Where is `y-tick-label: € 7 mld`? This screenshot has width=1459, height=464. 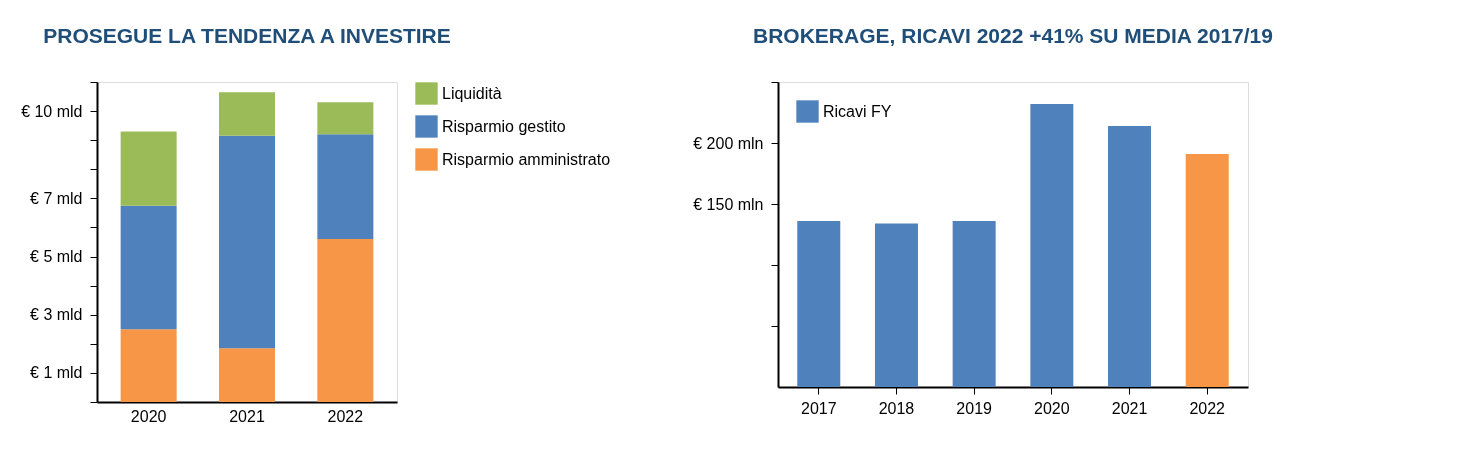
y-tick-label: € 7 mld is located at coordinates (56, 198).